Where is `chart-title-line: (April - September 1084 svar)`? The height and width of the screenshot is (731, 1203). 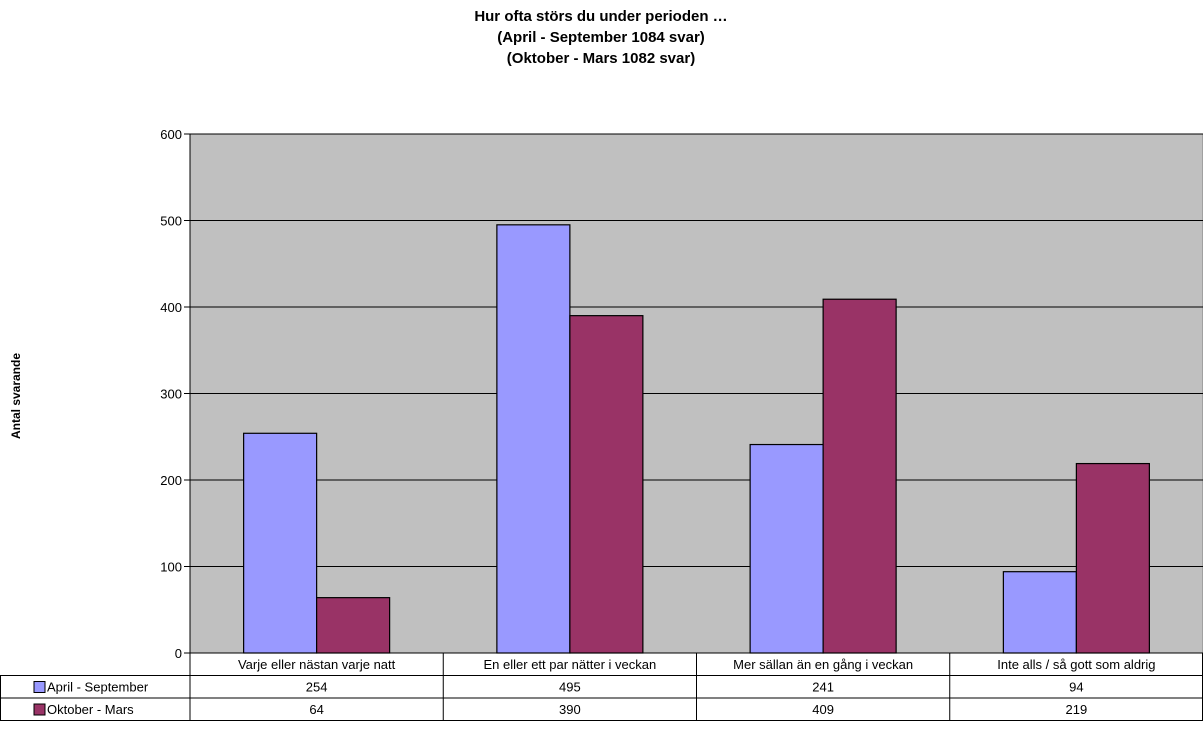
chart-title-line: (April - September 1084 svar) is located at coordinates (601, 37).